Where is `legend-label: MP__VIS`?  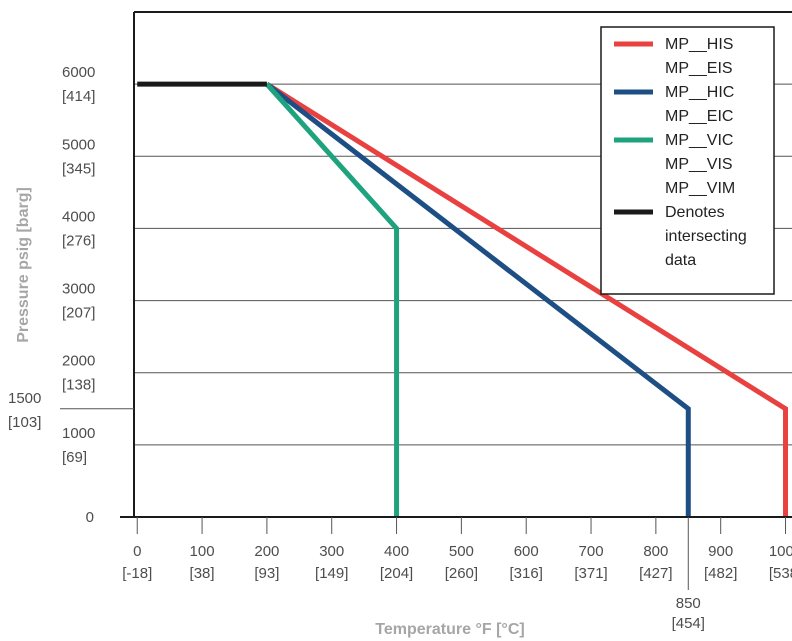
legend-label: MP__VIS is located at coordinates (699, 164).